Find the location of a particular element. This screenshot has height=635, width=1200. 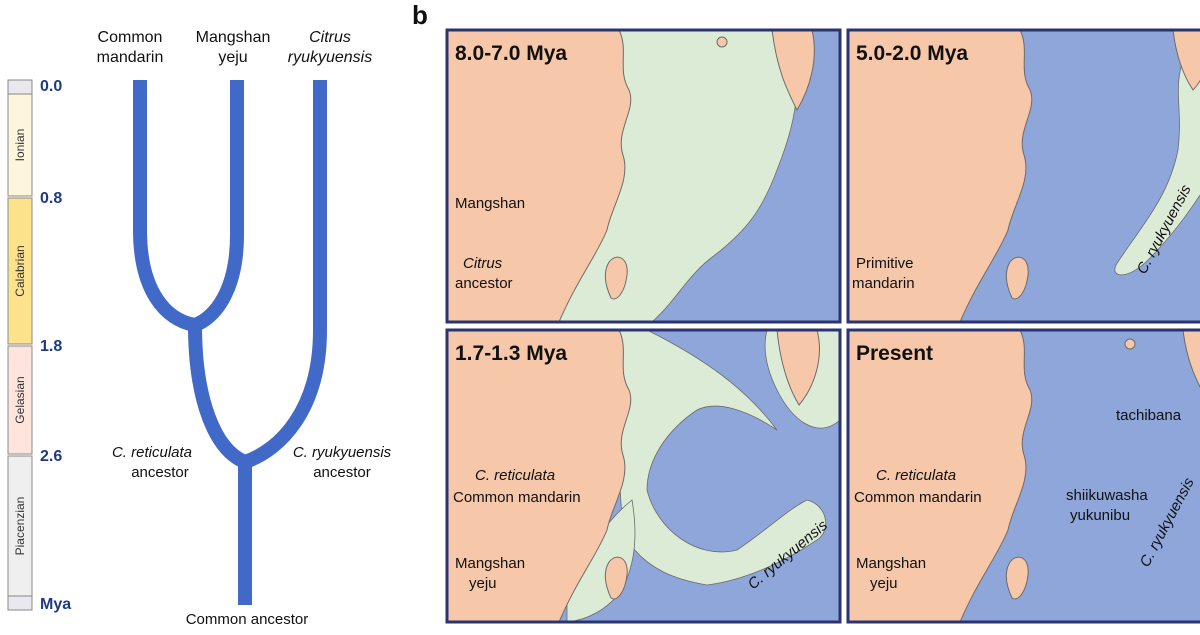

age-label: 0.0 is located at coordinates (51, 86).